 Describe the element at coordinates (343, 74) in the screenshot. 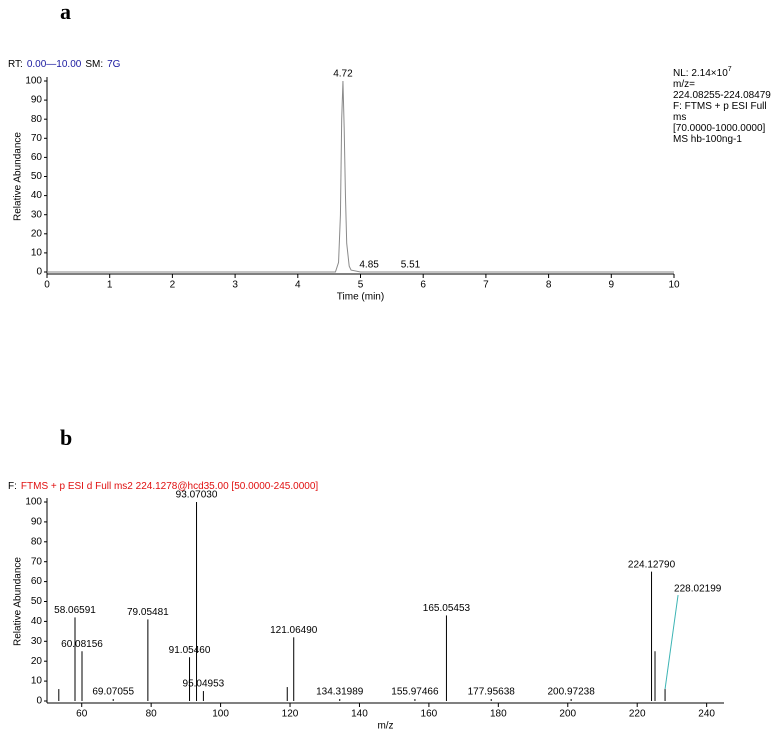

I see `peak-label: 4.72` at that location.